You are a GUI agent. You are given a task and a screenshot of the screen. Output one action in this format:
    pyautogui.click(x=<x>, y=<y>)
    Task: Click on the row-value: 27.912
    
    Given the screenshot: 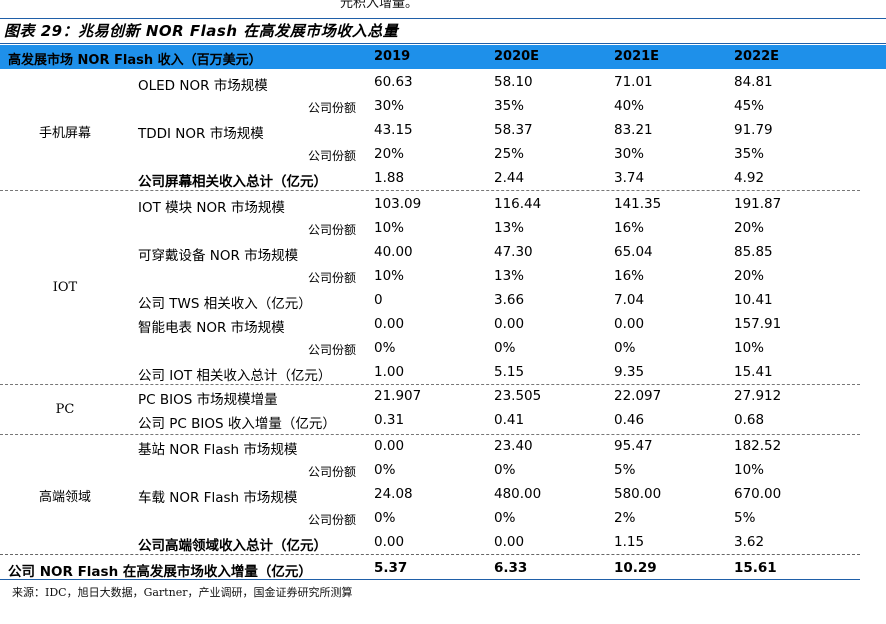 What is the action you would take?
    pyautogui.click(x=758, y=396)
    